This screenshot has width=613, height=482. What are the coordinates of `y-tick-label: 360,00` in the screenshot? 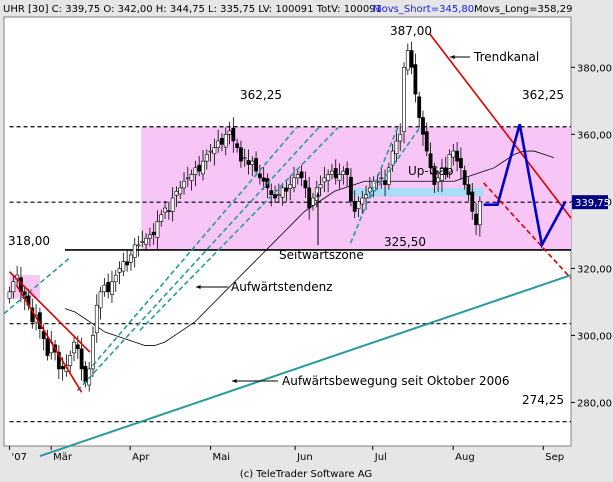 It's located at (594, 135).